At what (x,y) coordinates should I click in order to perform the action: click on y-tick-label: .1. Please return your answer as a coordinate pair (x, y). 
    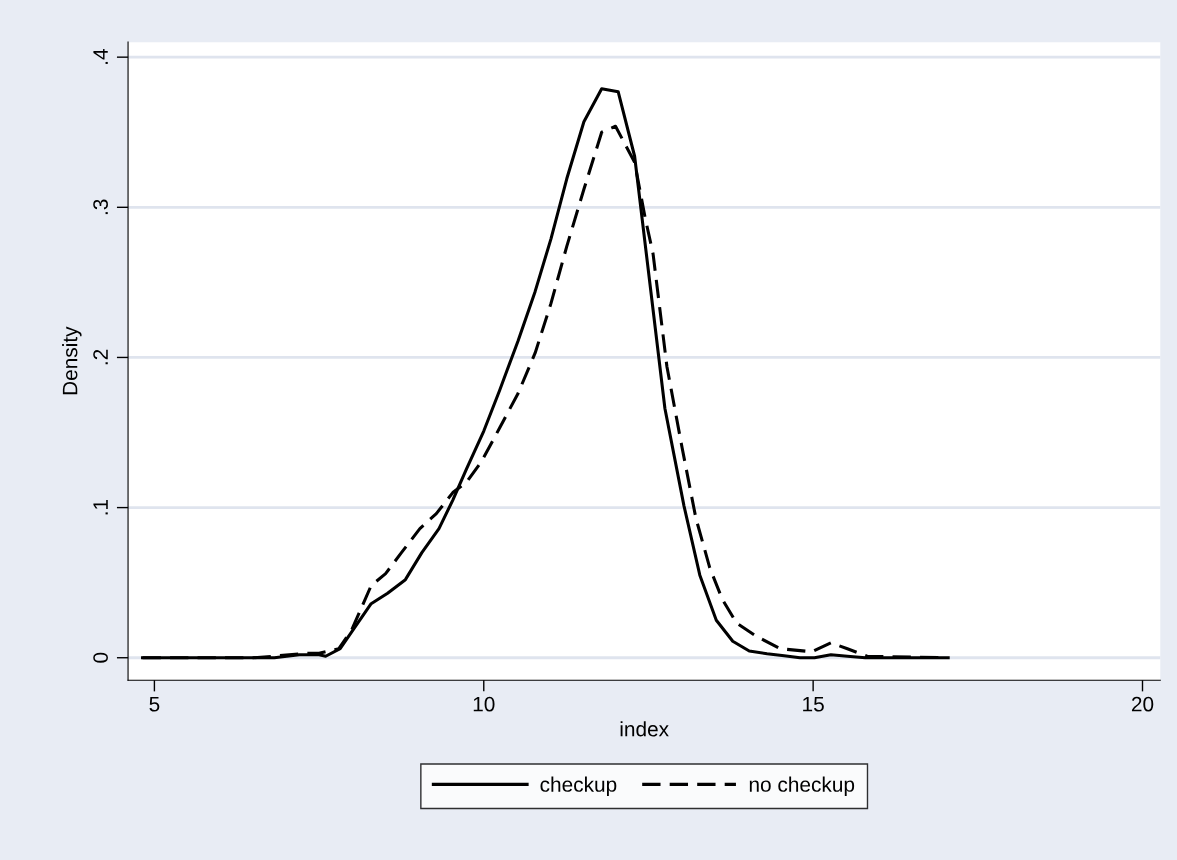
    Looking at the image, I should click on (100, 507).